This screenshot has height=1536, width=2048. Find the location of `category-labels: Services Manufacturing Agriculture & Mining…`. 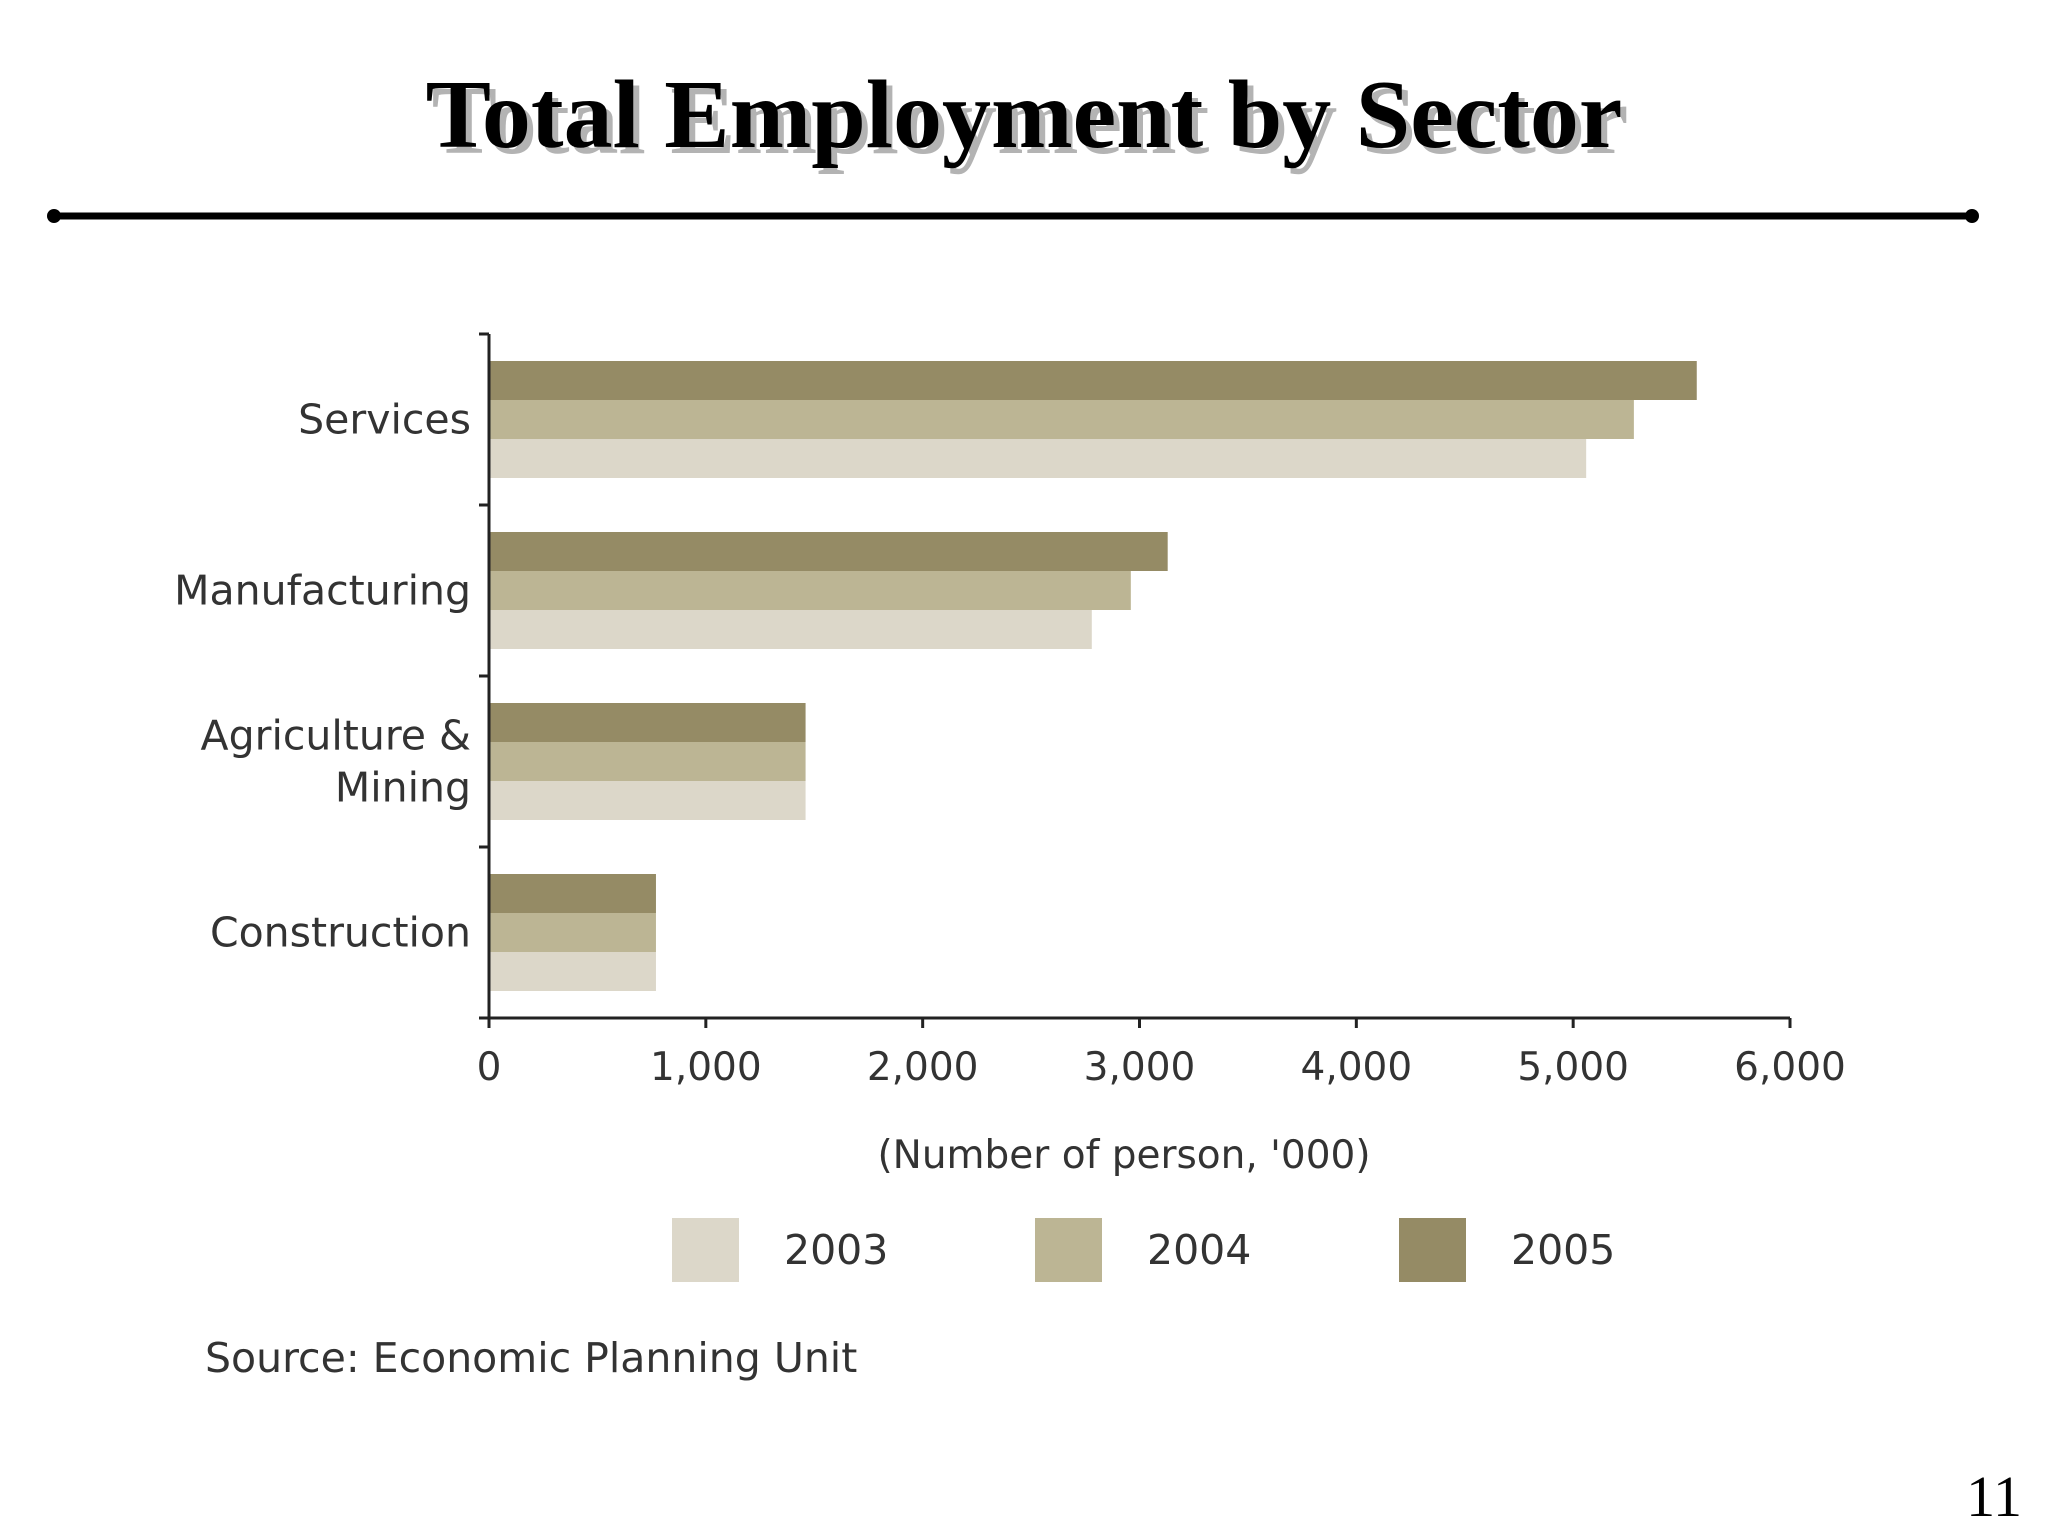

category-labels: Services Manufacturing Agriculture & Mining… is located at coordinates (322, 676).